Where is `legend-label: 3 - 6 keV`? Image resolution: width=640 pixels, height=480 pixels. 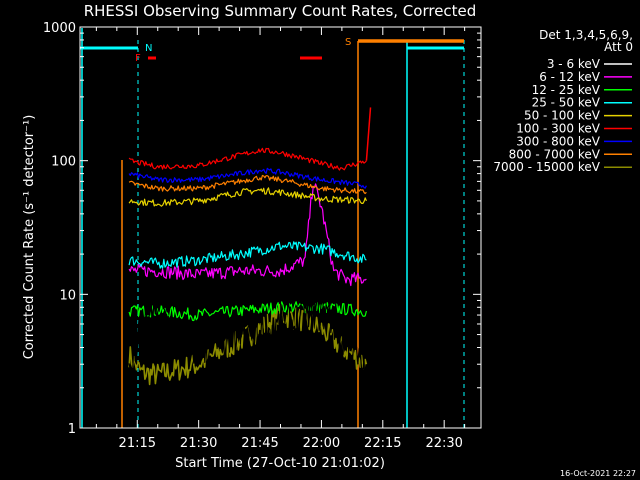
legend-label: 3 - 6 keV is located at coordinates (574, 64).